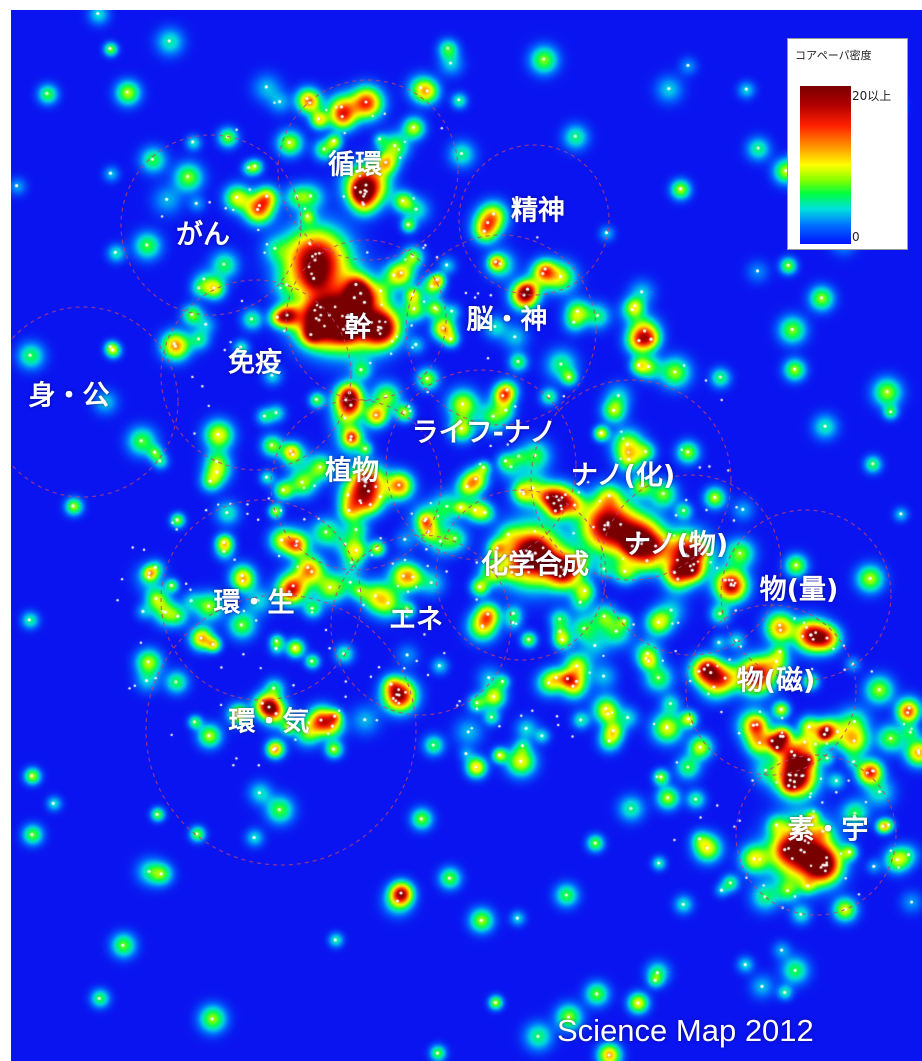  I want to click on region-label-seishin: 精神, so click(538, 211).